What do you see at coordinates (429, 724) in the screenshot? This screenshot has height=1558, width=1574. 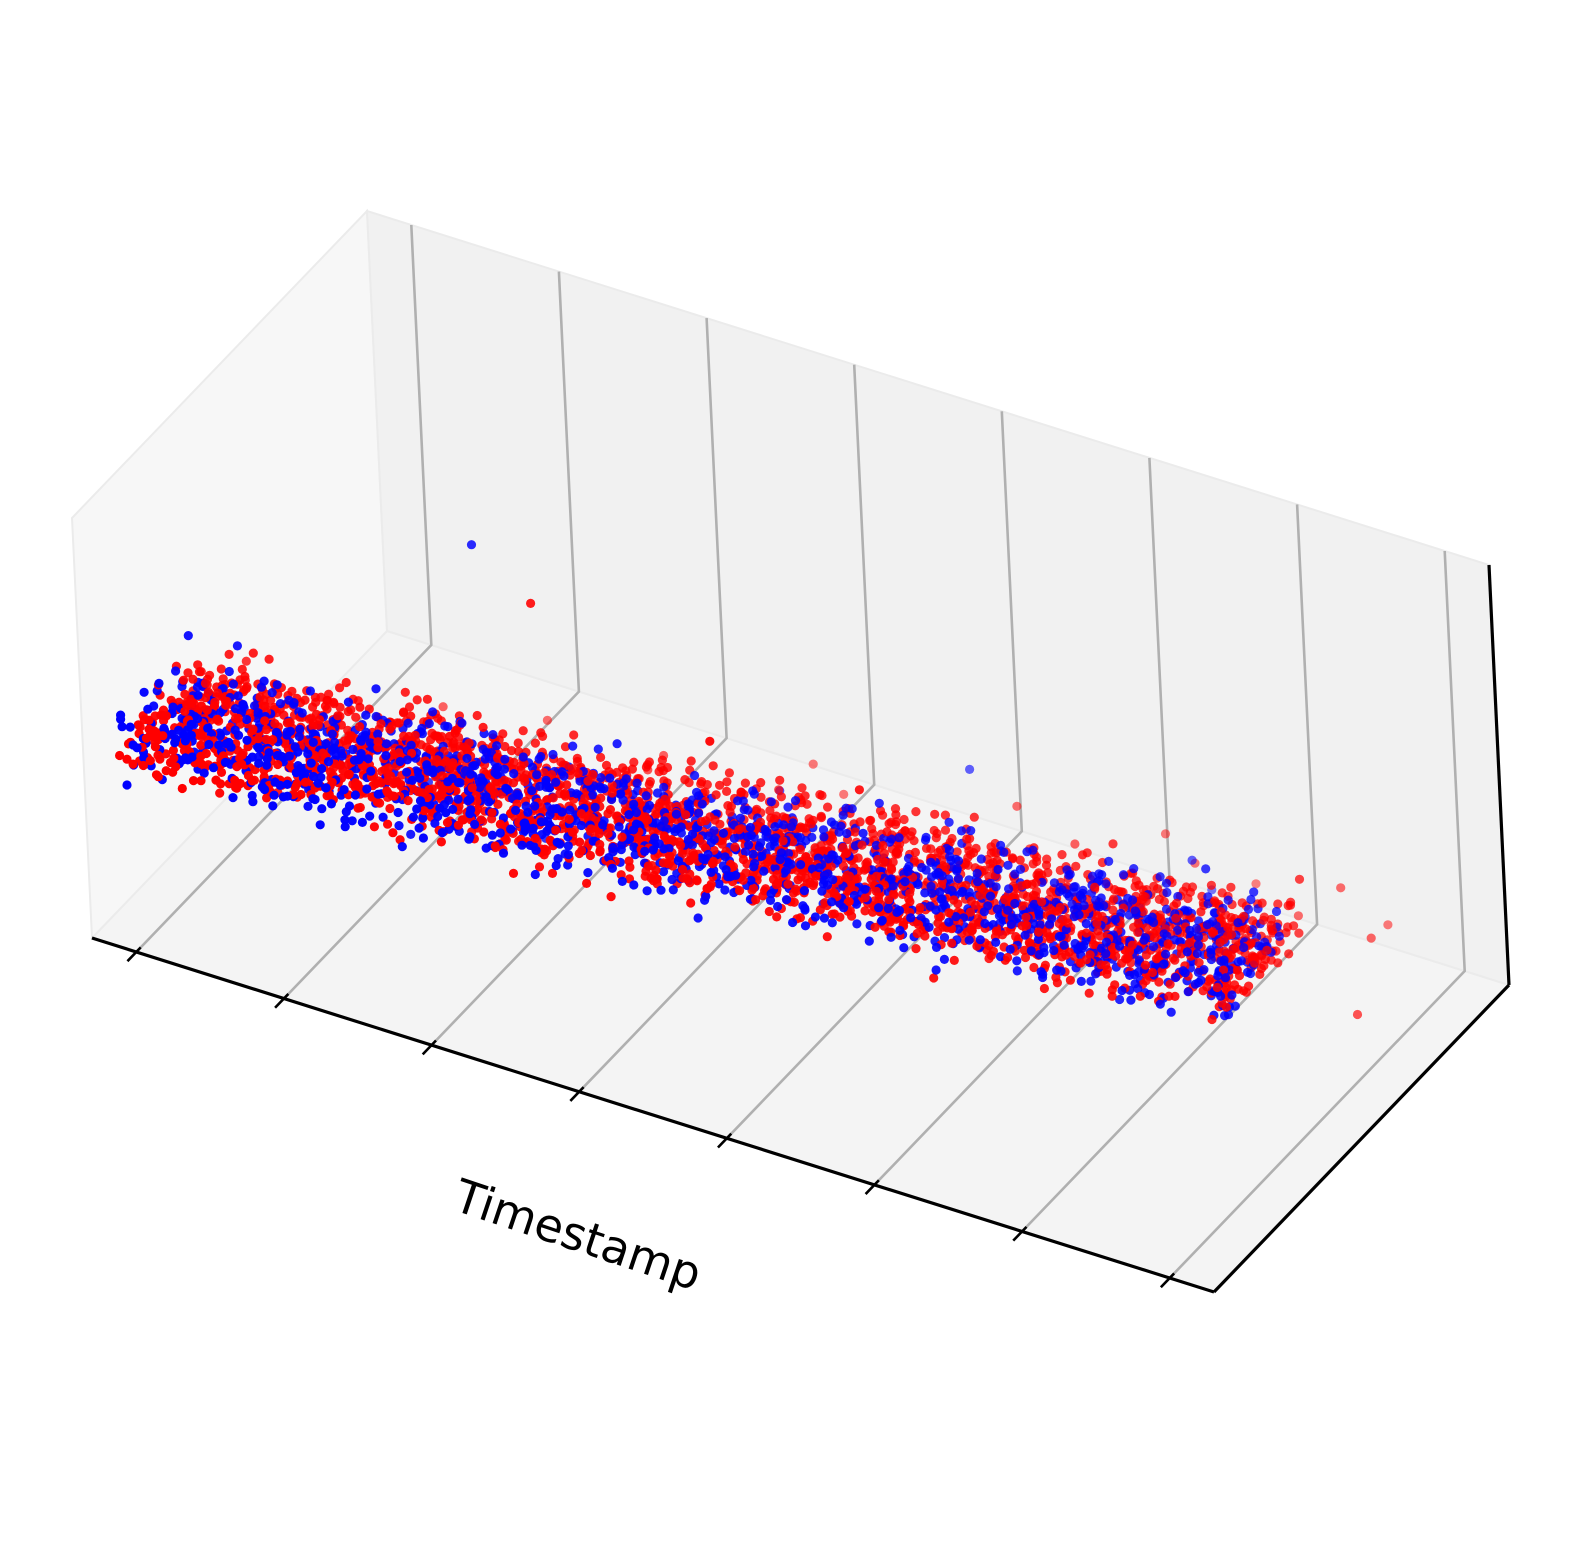 I see `point-s1-1993` at bounding box center [429, 724].